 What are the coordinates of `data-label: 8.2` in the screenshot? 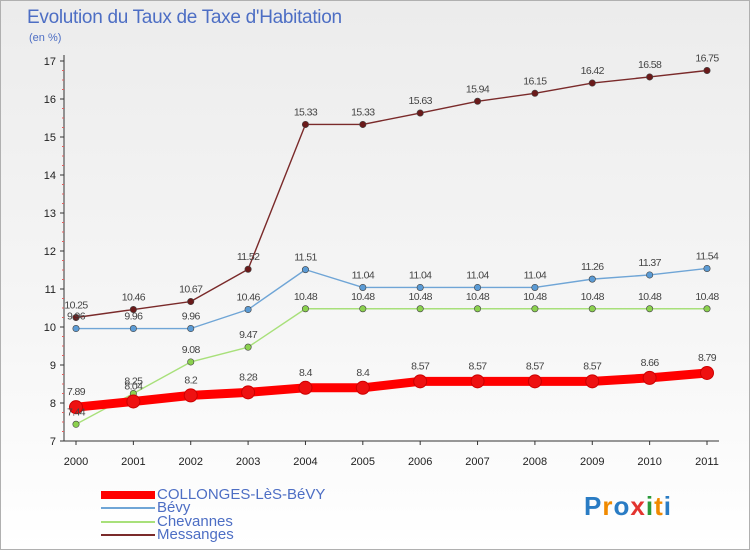 It's located at (191, 380).